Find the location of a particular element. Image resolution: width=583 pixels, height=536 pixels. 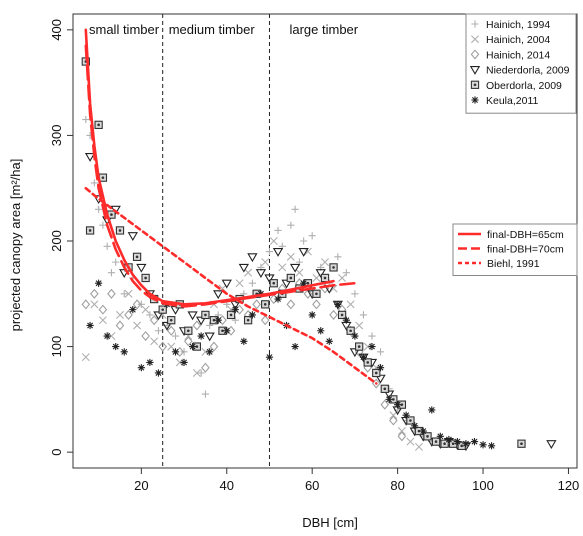

y-tick-label: 0 is located at coordinates (56, 452).